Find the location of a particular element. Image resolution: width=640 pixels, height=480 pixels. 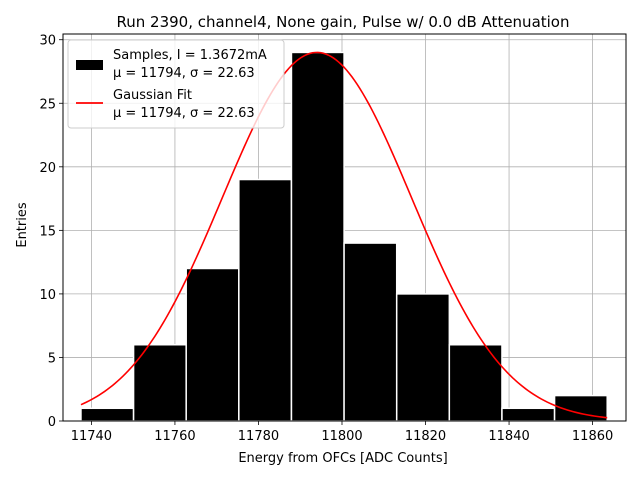

x-tick-label: 11840 is located at coordinates (508, 436).